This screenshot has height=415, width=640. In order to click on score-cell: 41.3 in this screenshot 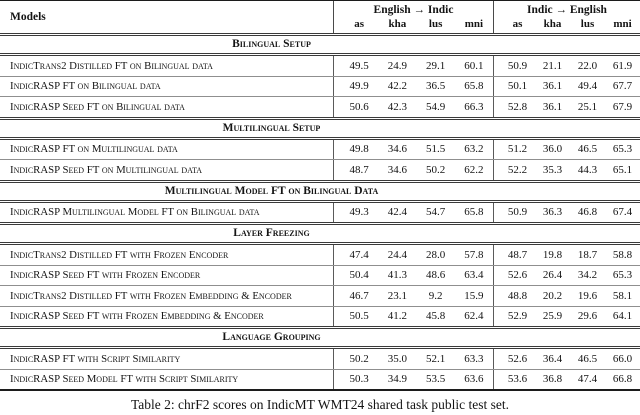, I will do `click(397, 275)`.